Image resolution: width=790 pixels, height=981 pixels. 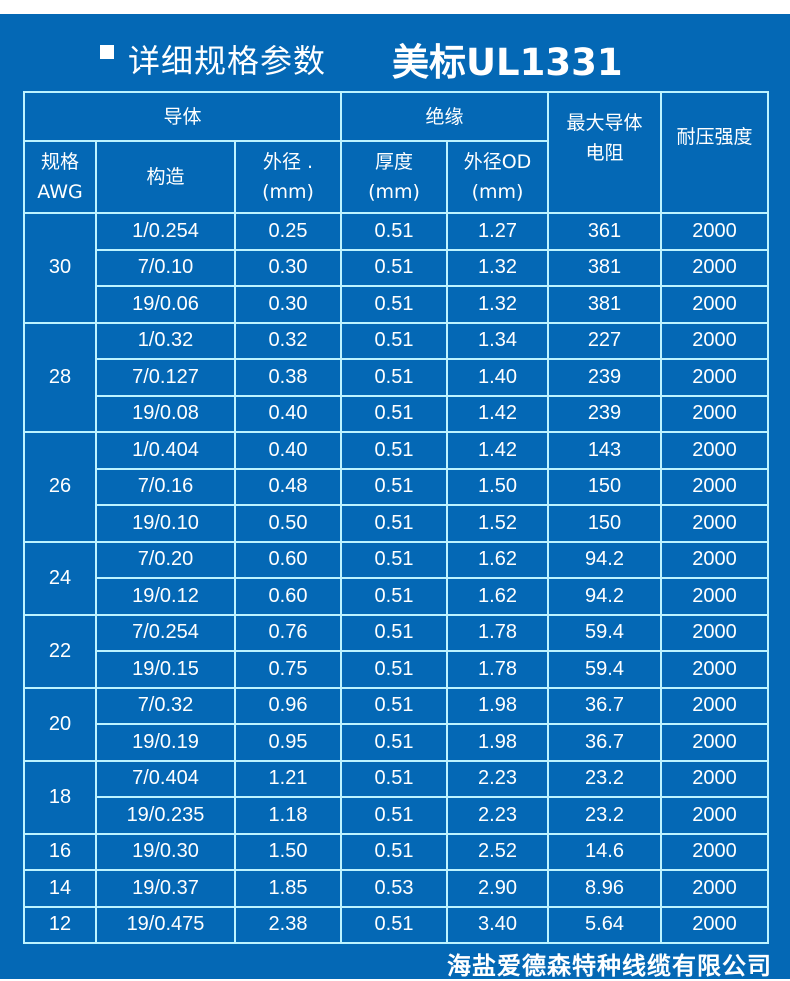 I want to click on table-row: 24 7/0.20 0.60 0.51 1.62 94.2 2000, so click(x=396, y=578).